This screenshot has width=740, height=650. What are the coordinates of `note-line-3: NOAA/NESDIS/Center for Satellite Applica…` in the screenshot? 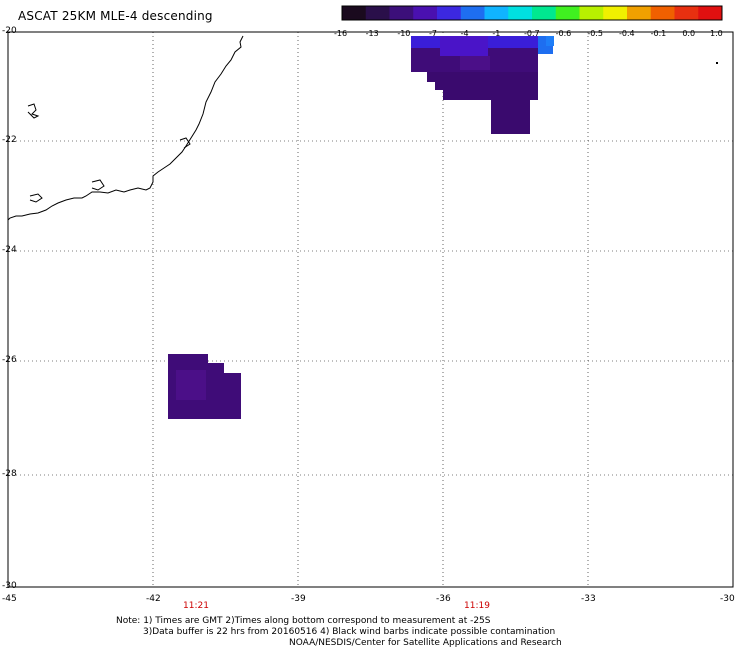 It's located at (425, 643).